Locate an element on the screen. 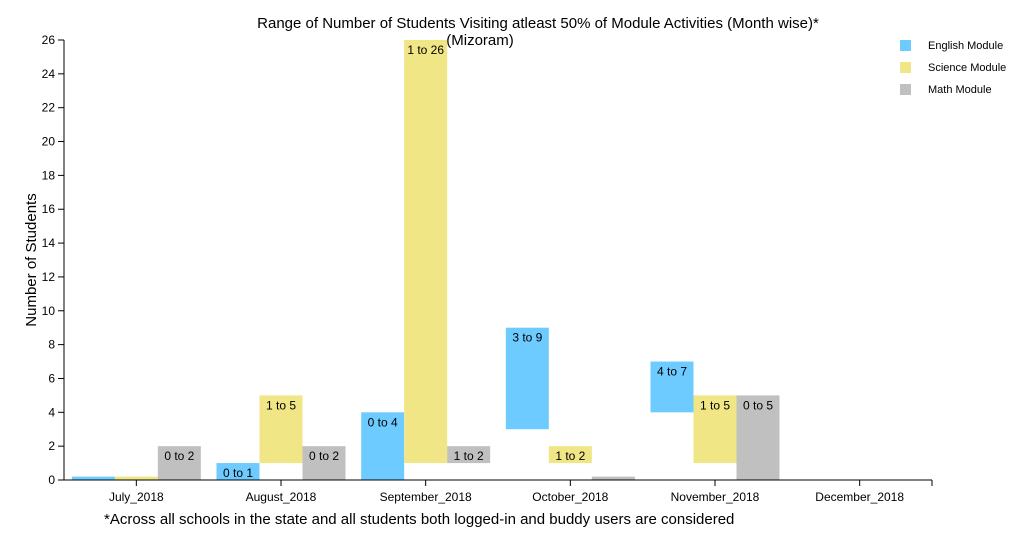 The height and width of the screenshot is (537, 1022). chart-subtitle: (Mizoram) is located at coordinates (480, 40).